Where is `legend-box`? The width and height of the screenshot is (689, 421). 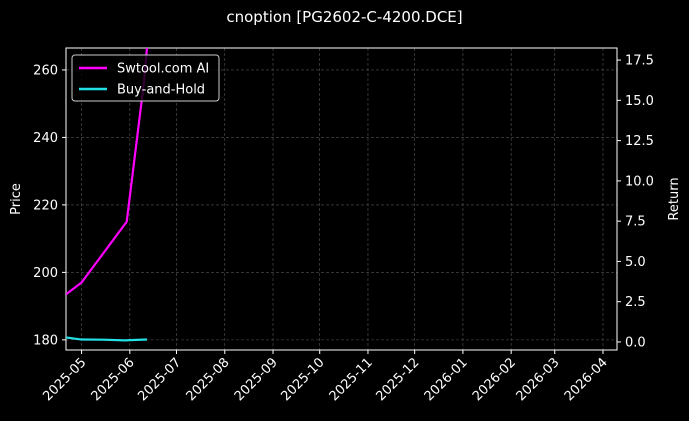
legend-box is located at coordinates (145, 78).